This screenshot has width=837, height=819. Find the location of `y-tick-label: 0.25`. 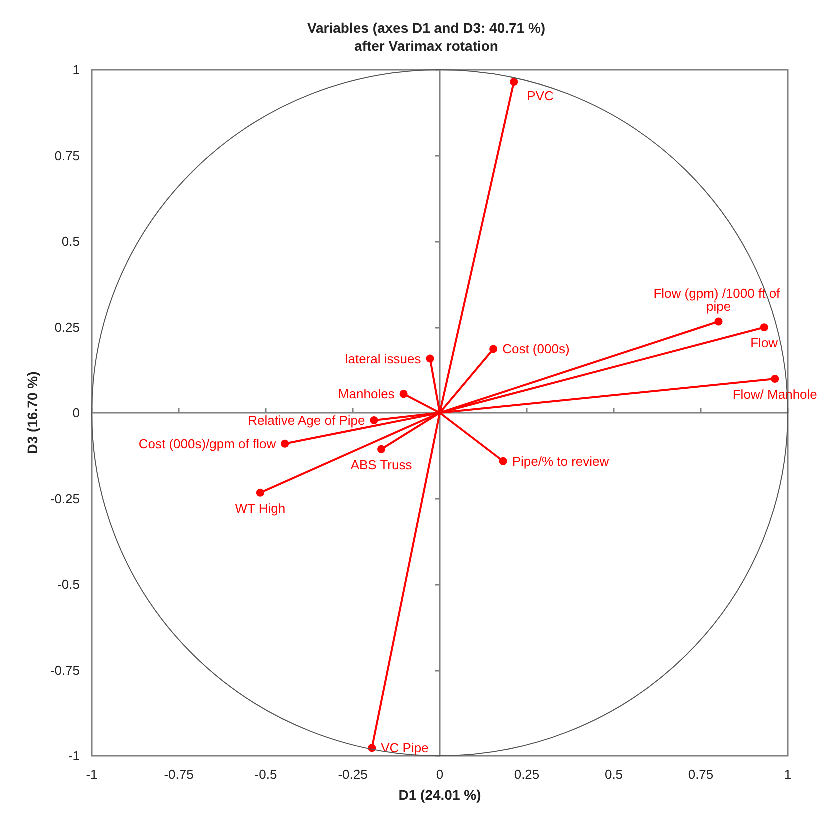

y-tick-label: 0.25 is located at coordinates (67, 327).